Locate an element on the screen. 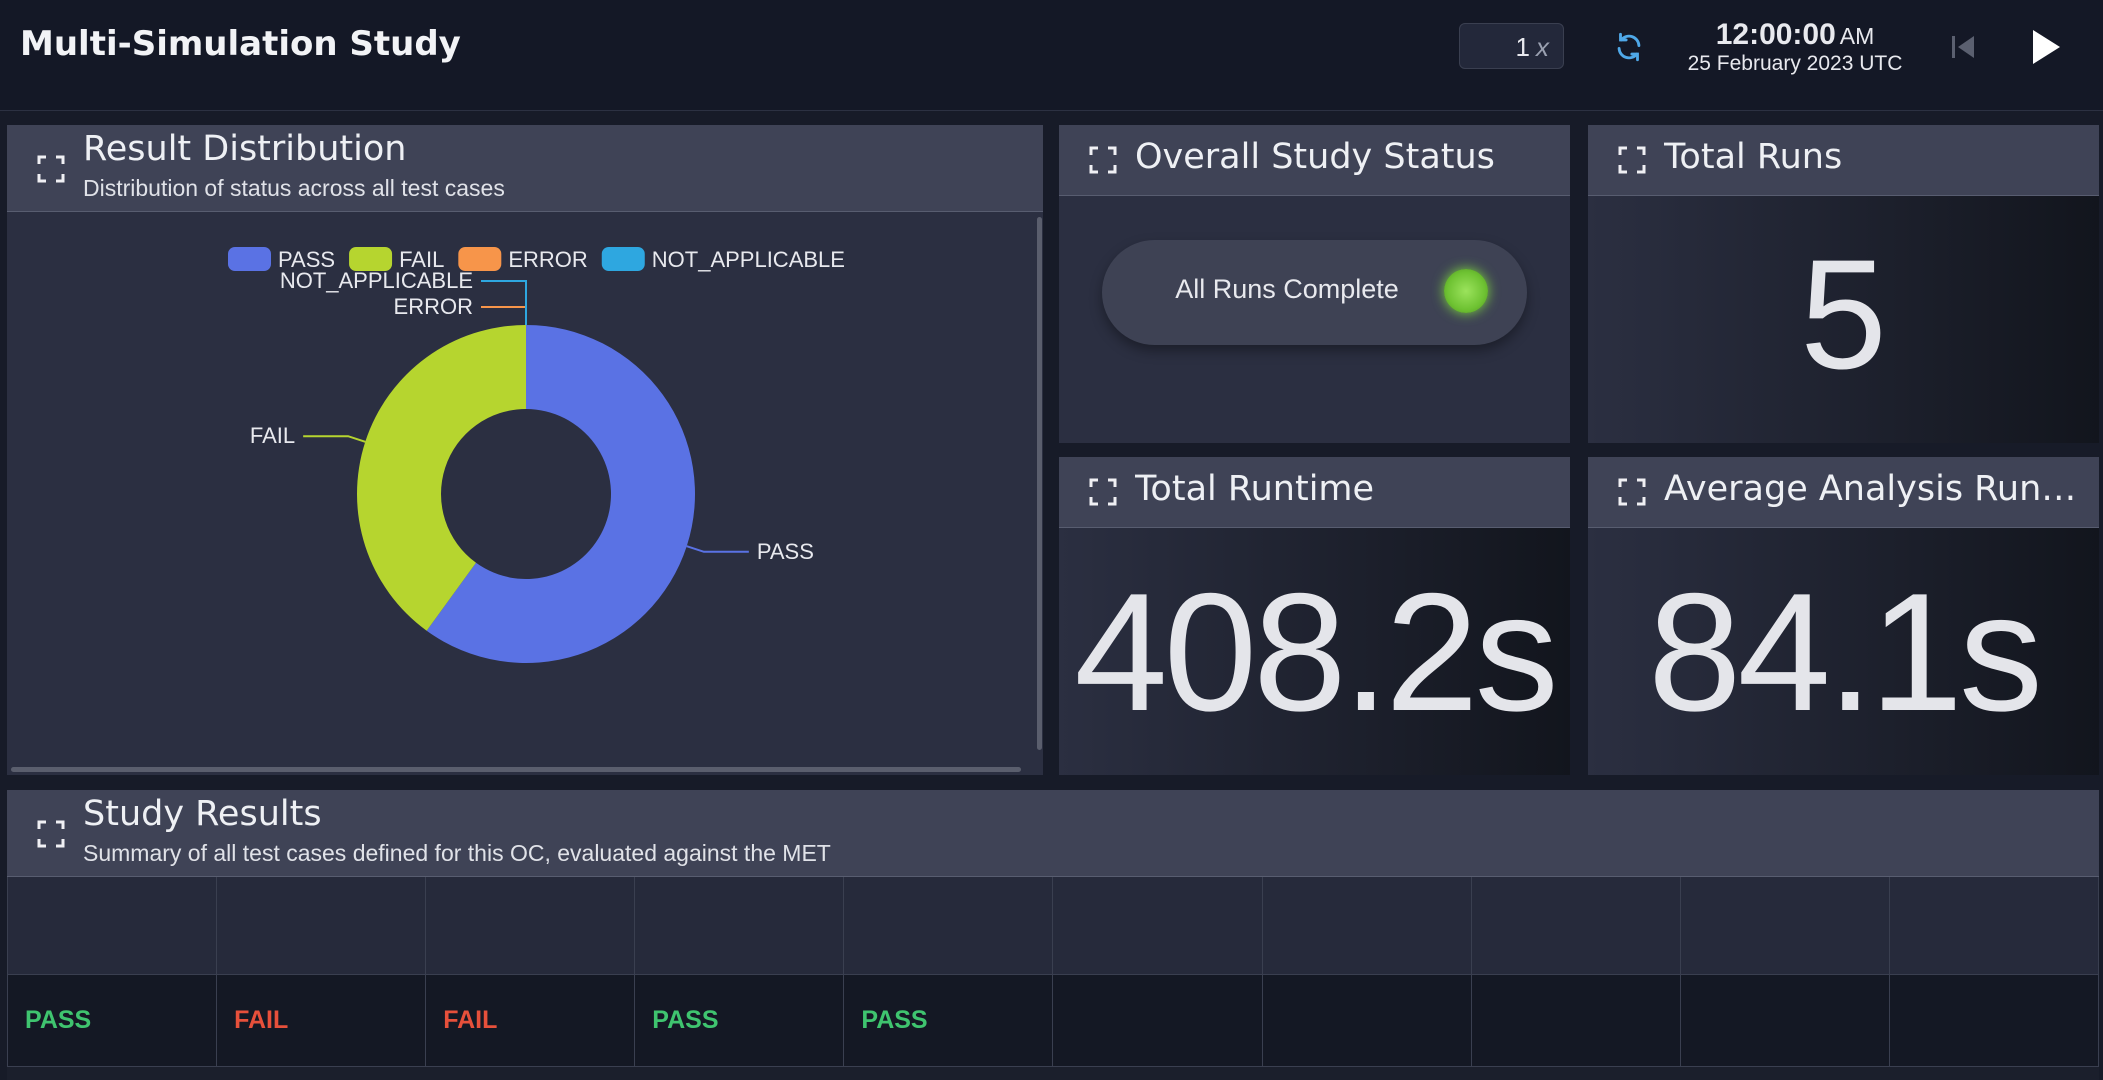 The height and width of the screenshot is (1080, 2103). time: 12:00:00 is located at coordinates (1775, 34).